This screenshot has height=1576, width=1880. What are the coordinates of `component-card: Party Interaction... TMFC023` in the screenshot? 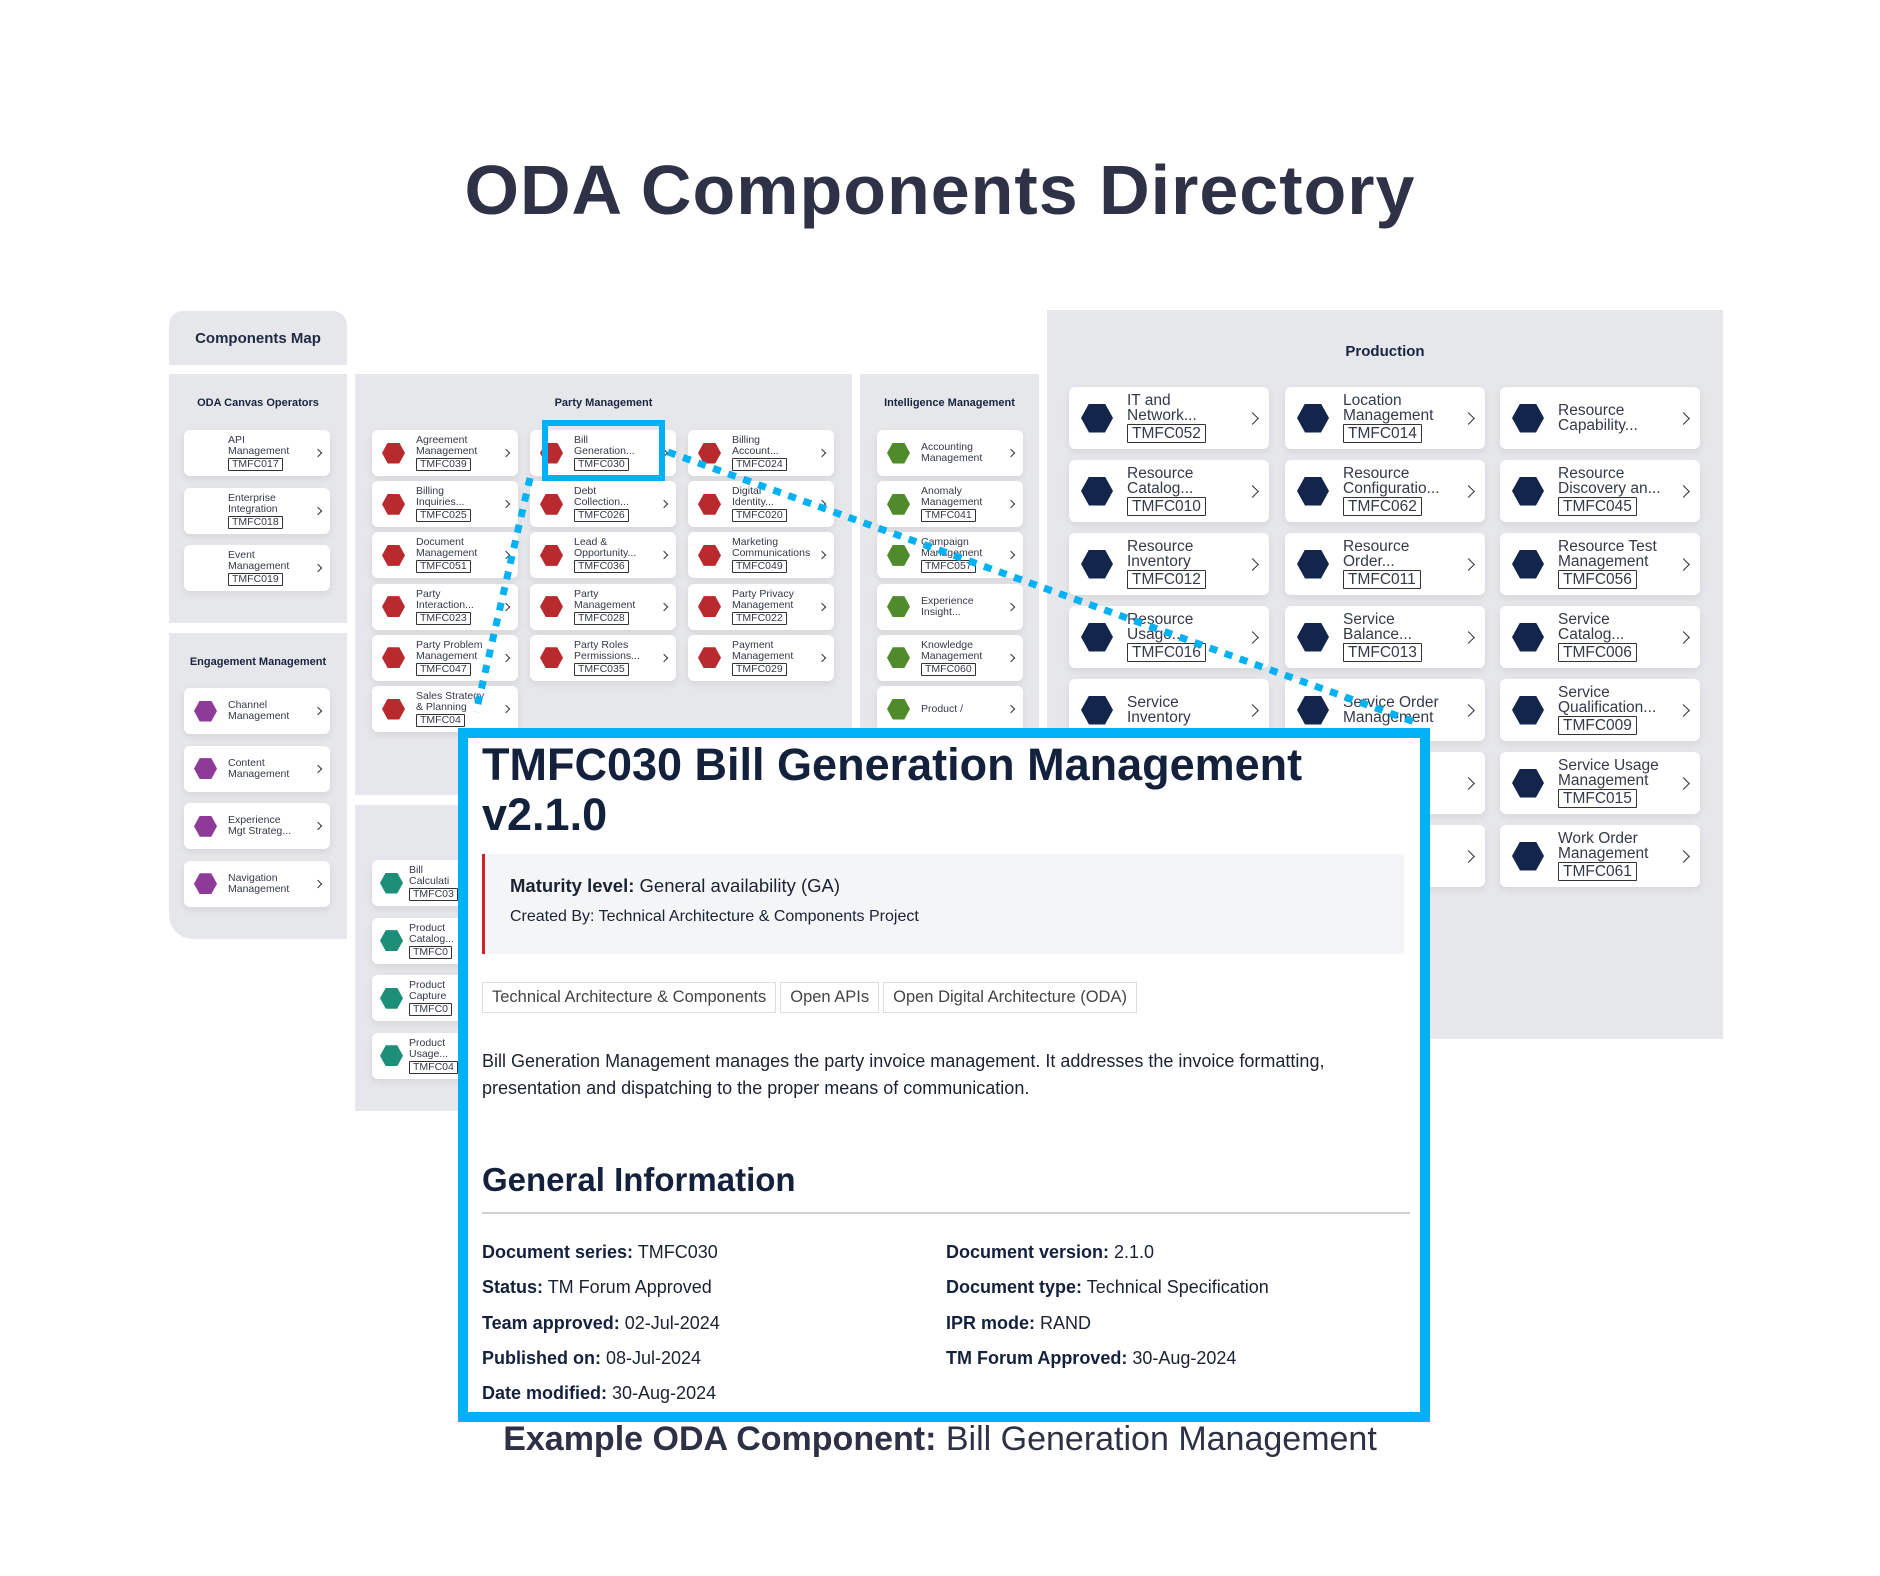 It's located at (445, 606).